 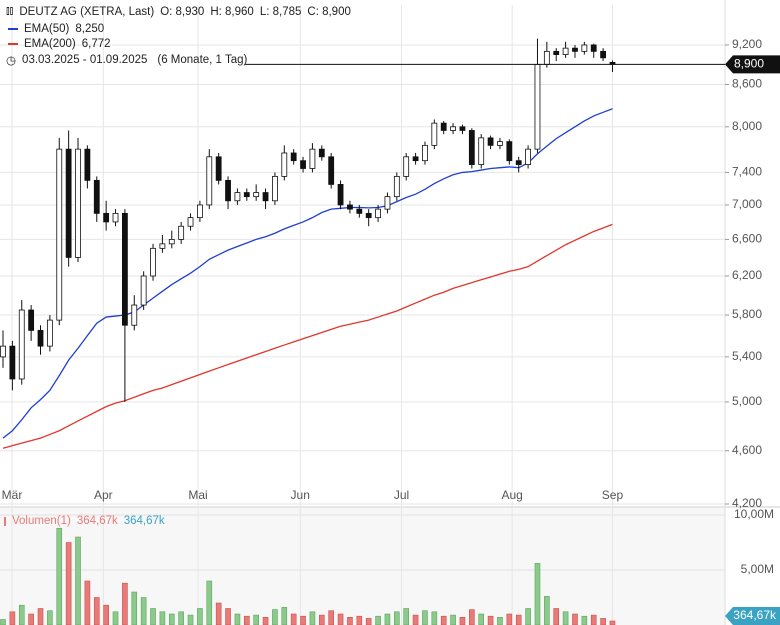 What do you see at coordinates (50, 44) in the screenshot?
I see `legend-label: EMA(200)` at bounding box center [50, 44].